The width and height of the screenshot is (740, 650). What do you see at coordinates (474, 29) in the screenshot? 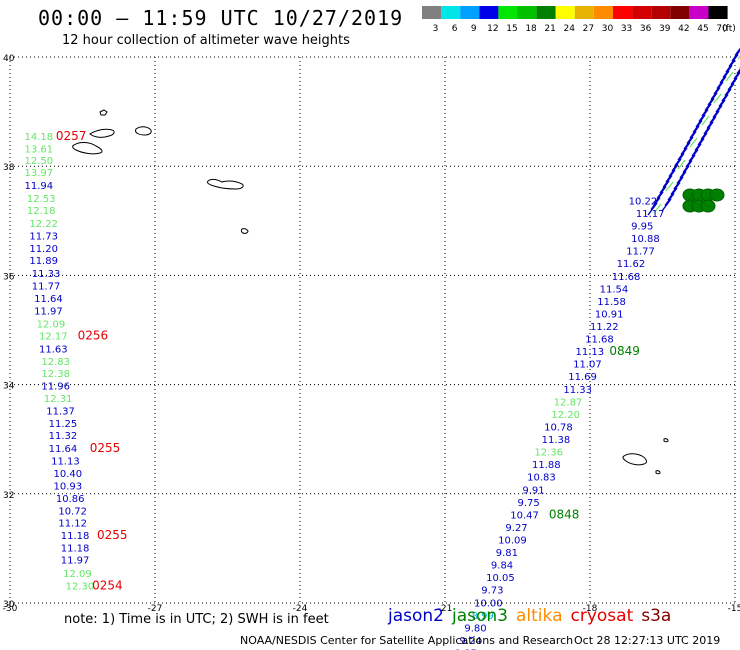
I see `colorbar-tick-label: 9` at bounding box center [474, 29].